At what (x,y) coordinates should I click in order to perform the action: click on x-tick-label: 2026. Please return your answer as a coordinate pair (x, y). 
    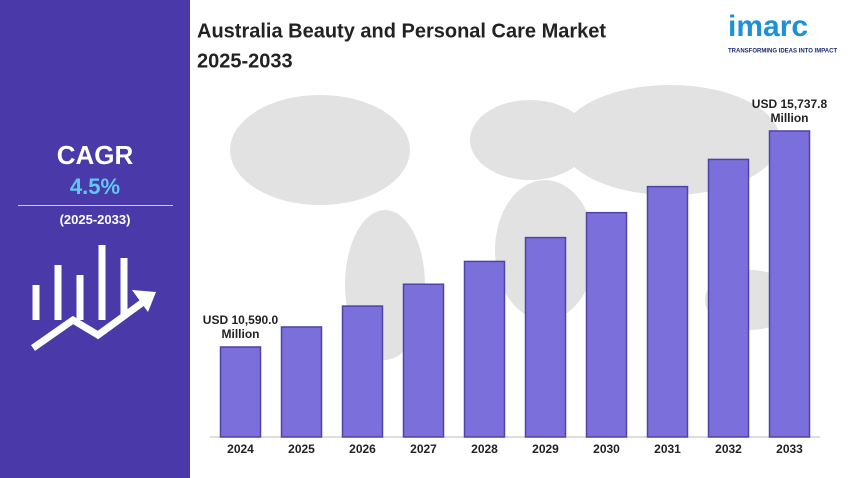
    Looking at the image, I should click on (362, 449).